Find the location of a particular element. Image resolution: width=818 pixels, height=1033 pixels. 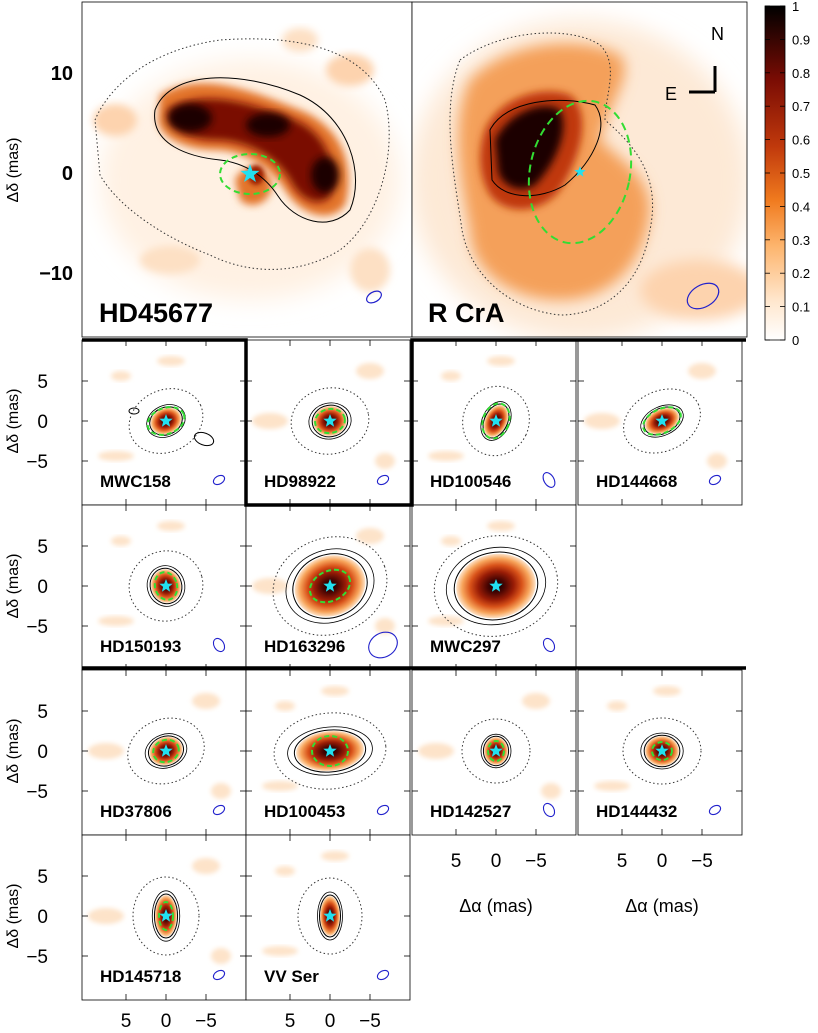

panel-label: HD45677 is located at coordinates (156, 313).